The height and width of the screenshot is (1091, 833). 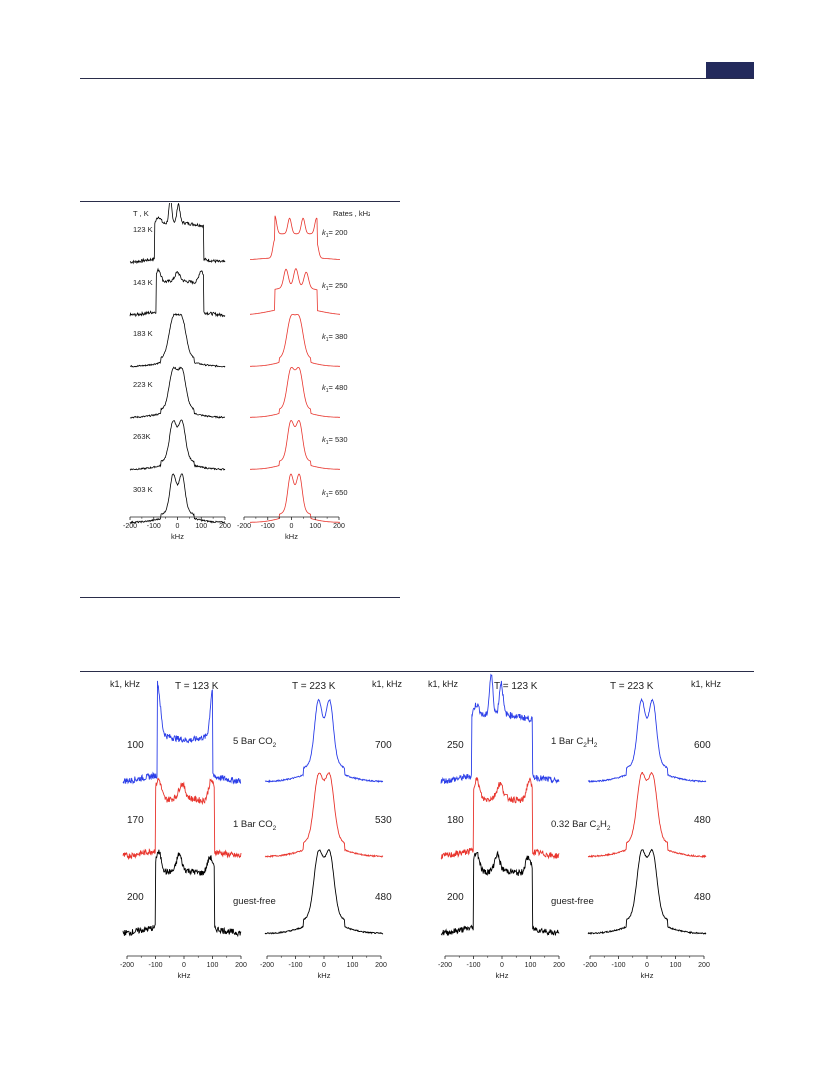 What do you see at coordinates (381, 965) in the screenshot?
I see `co2-high-tick-label: 200` at bounding box center [381, 965].